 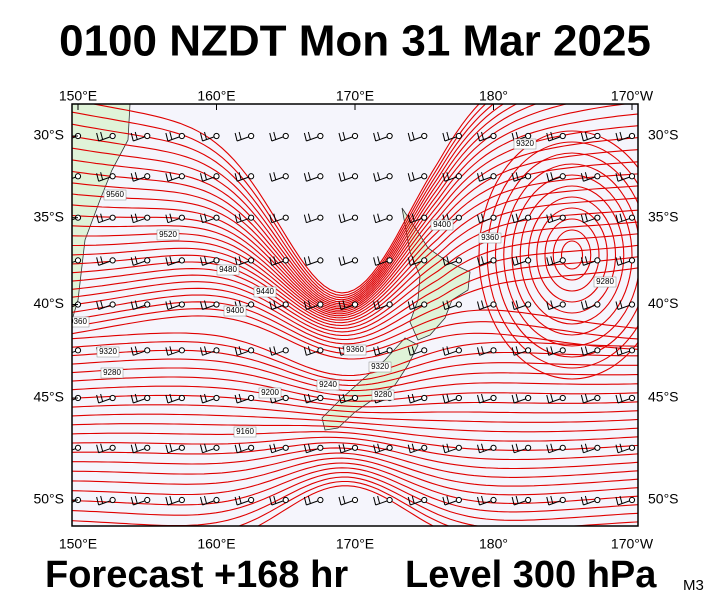 I want to click on contour-label: 9520, so click(x=168, y=234).